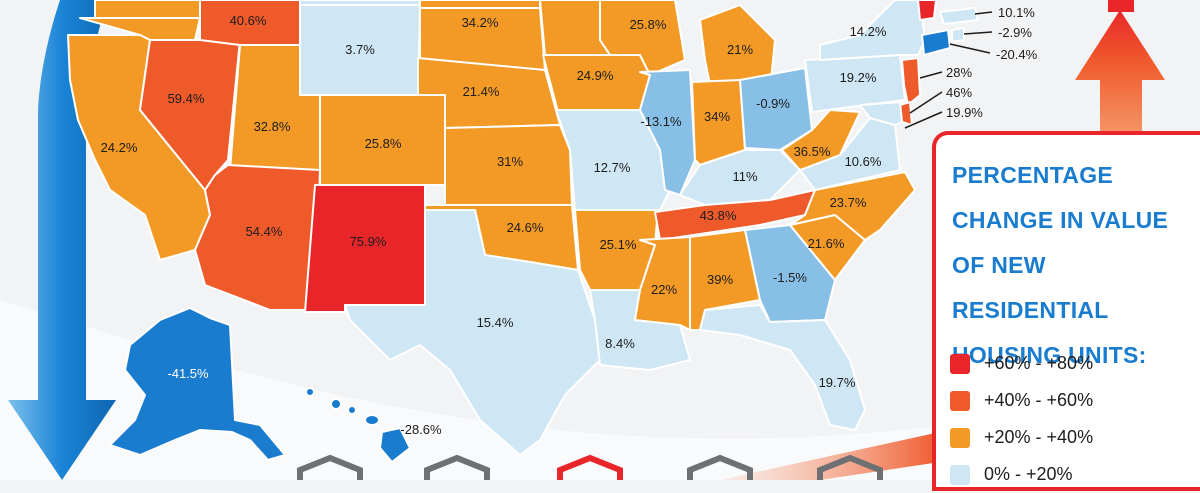 The image size is (1200, 493). Describe the element at coordinates (911, 81) in the screenshot. I see `state-nj` at that location.